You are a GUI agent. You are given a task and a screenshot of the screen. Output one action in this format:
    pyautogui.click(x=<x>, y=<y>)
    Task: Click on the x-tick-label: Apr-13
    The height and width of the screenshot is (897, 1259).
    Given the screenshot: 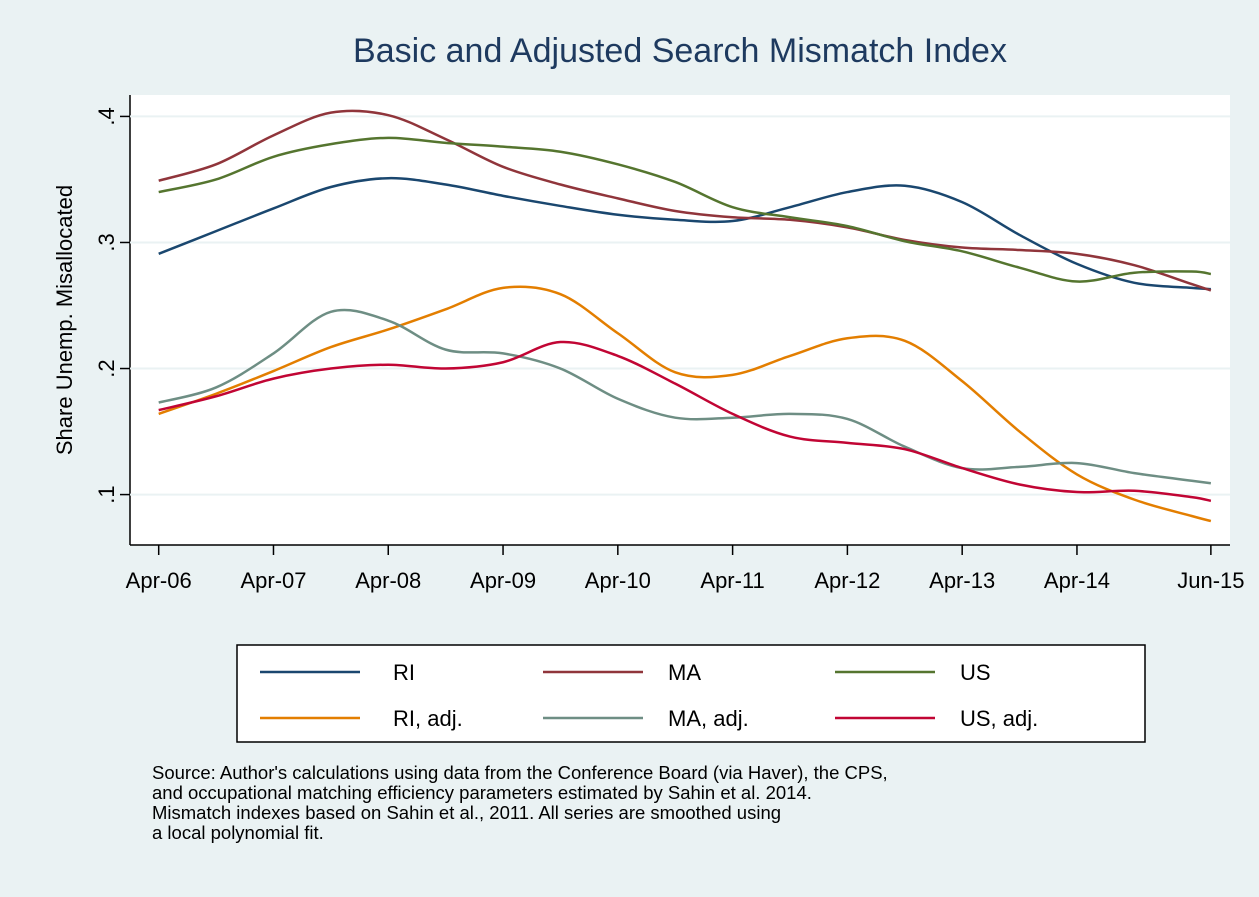 What is the action you would take?
    pyautogui.click(x=962, y=580)
    